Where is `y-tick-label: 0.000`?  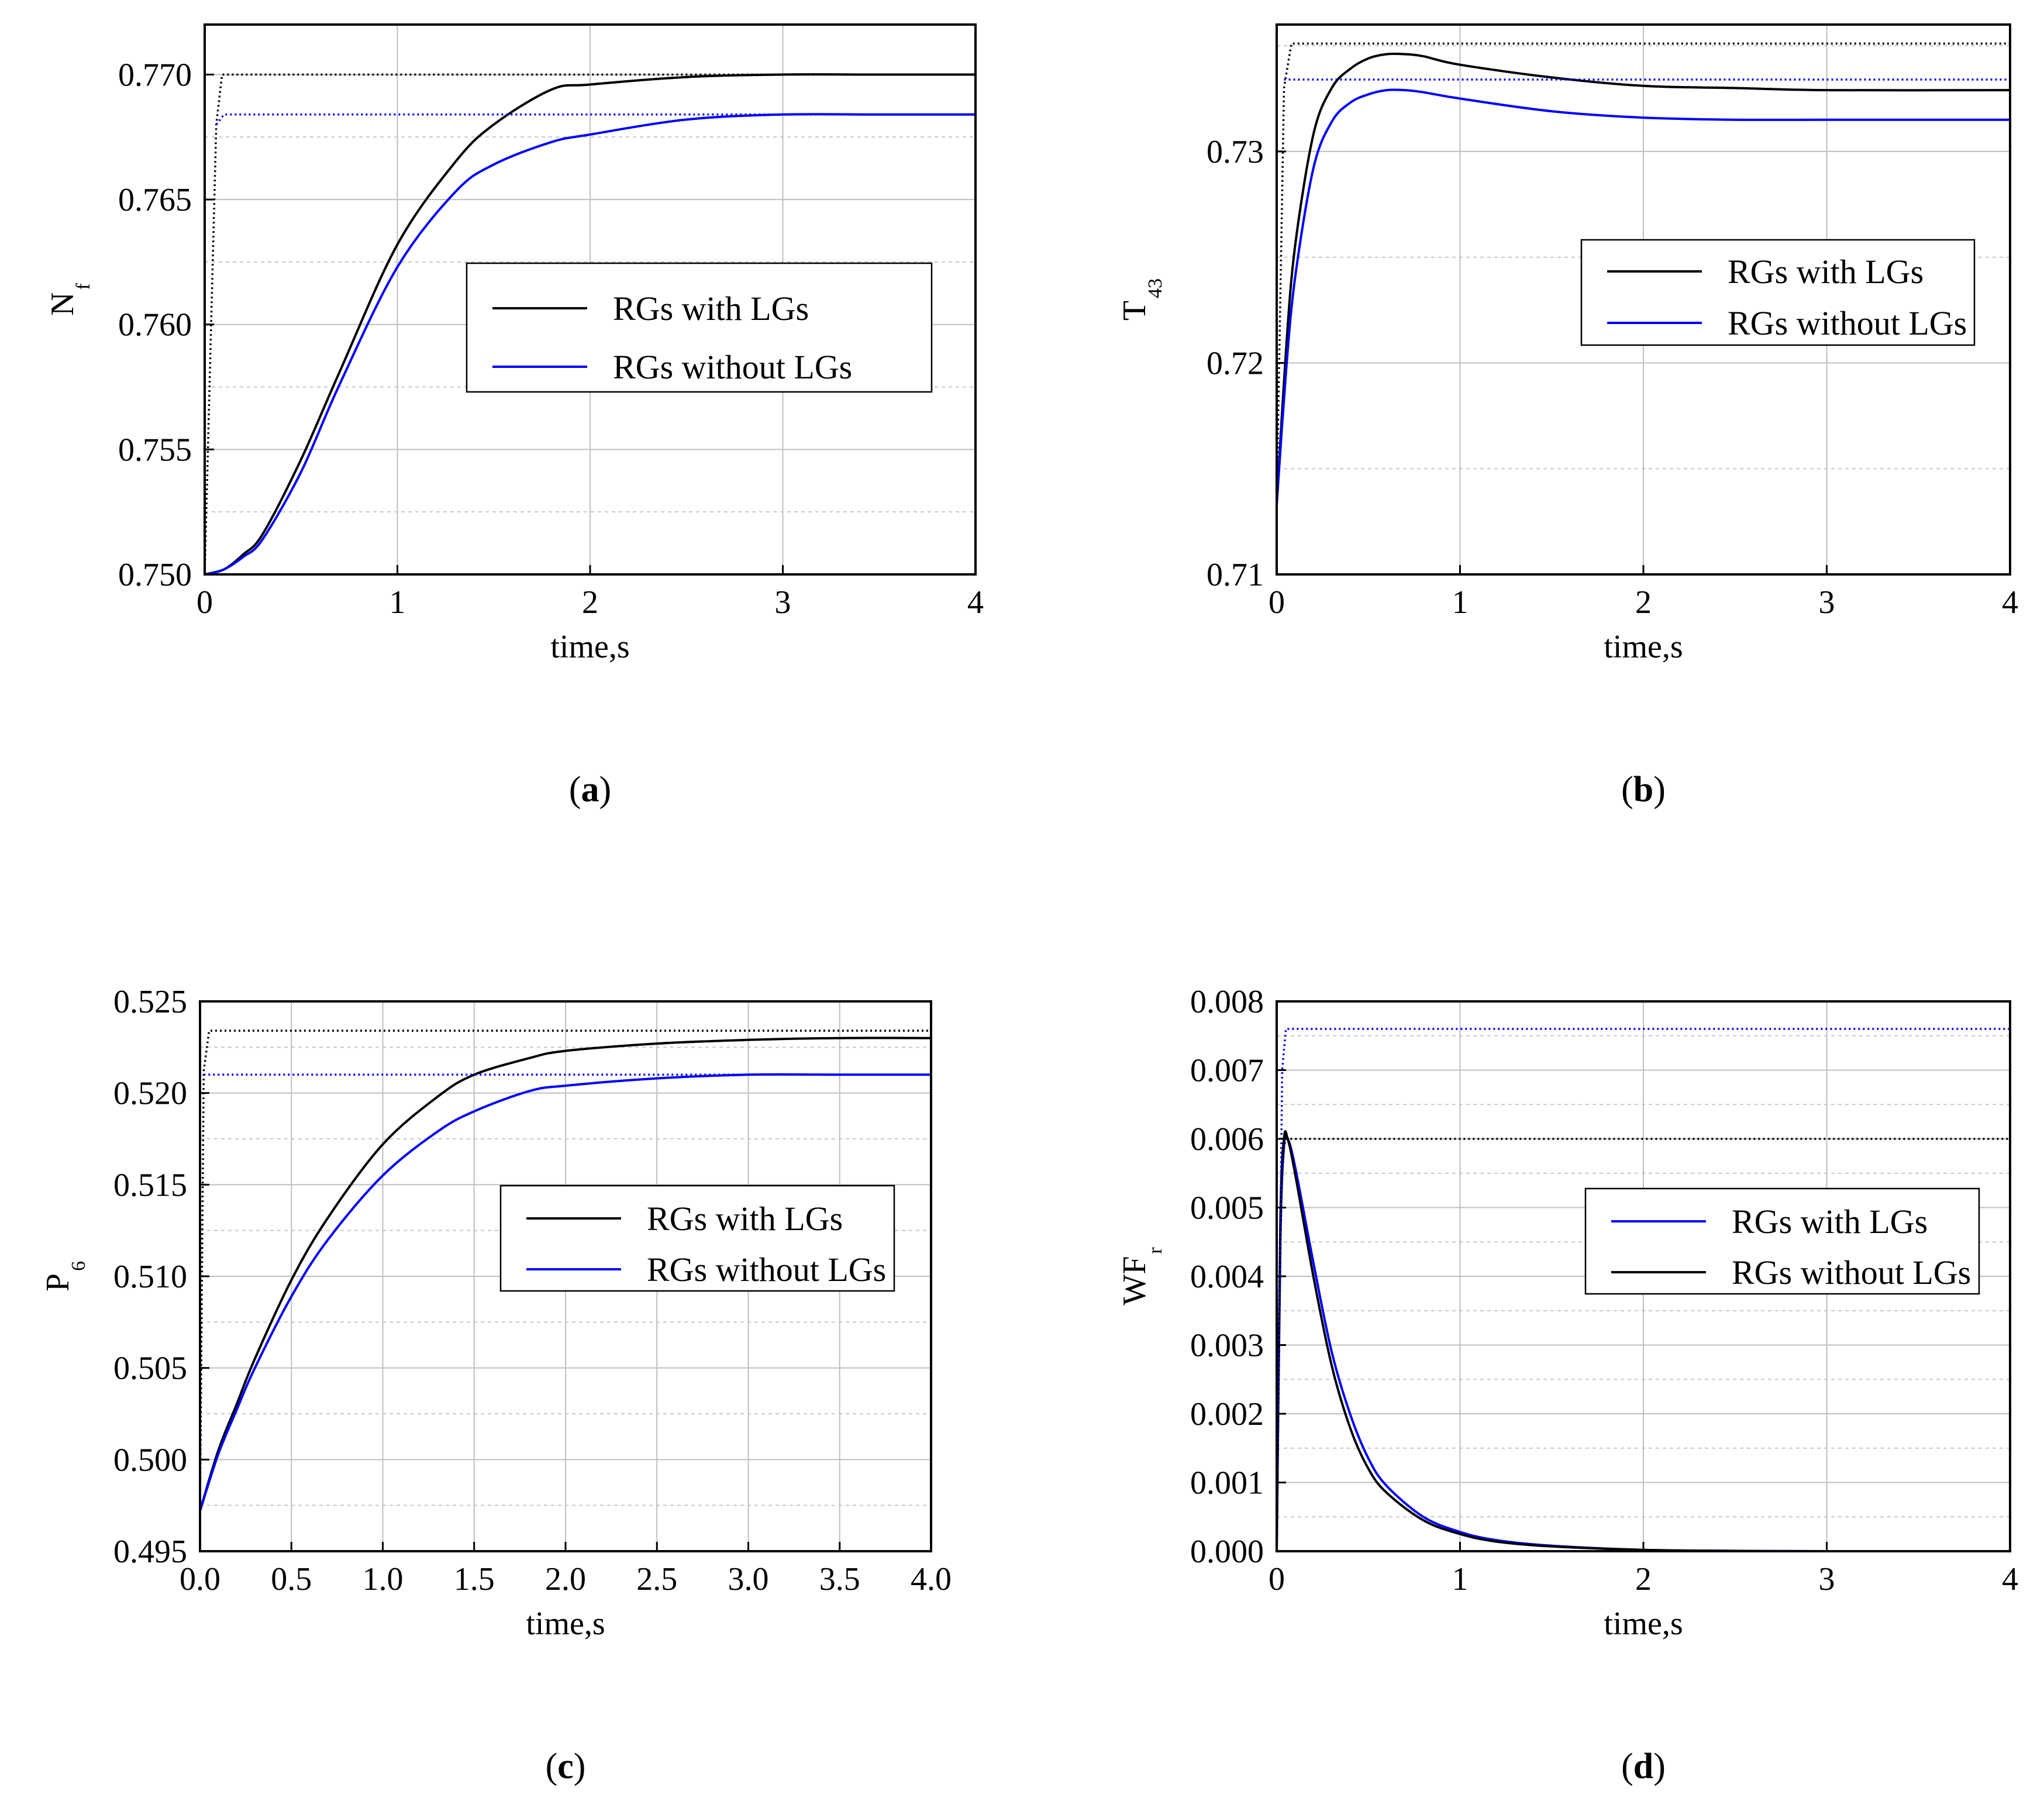 y-tick-label: 0.000 is located at coordinates (1227, 1552).